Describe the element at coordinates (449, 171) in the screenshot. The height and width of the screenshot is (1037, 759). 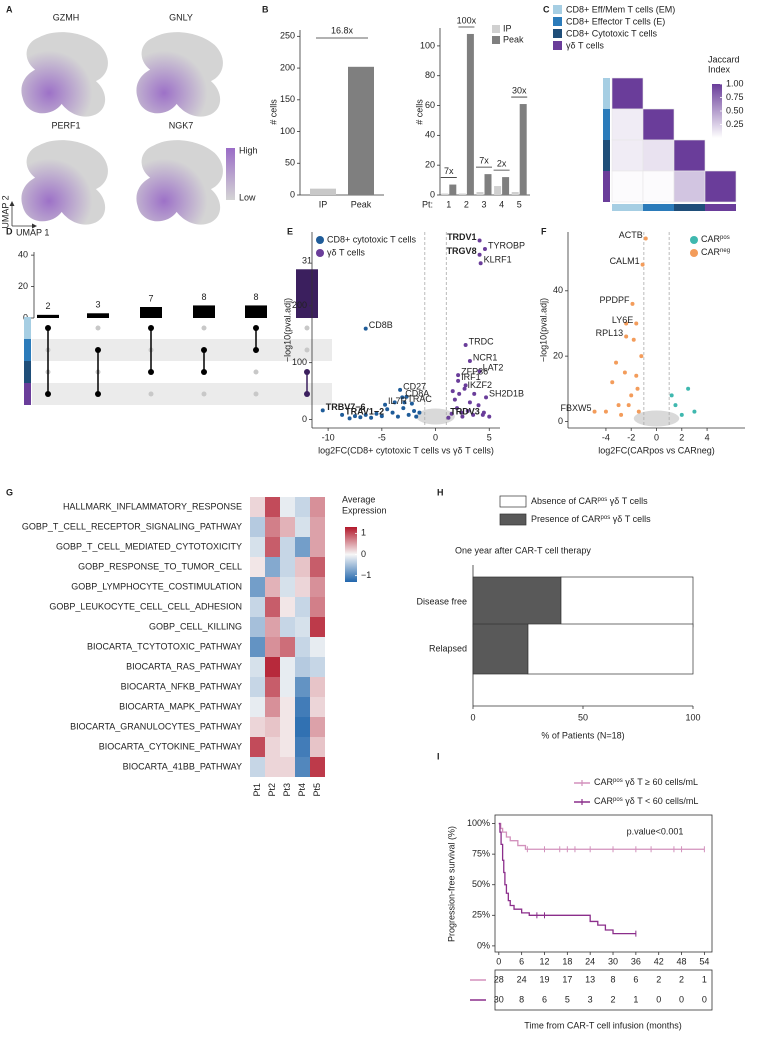
I see `annotation: 7x` at that location.